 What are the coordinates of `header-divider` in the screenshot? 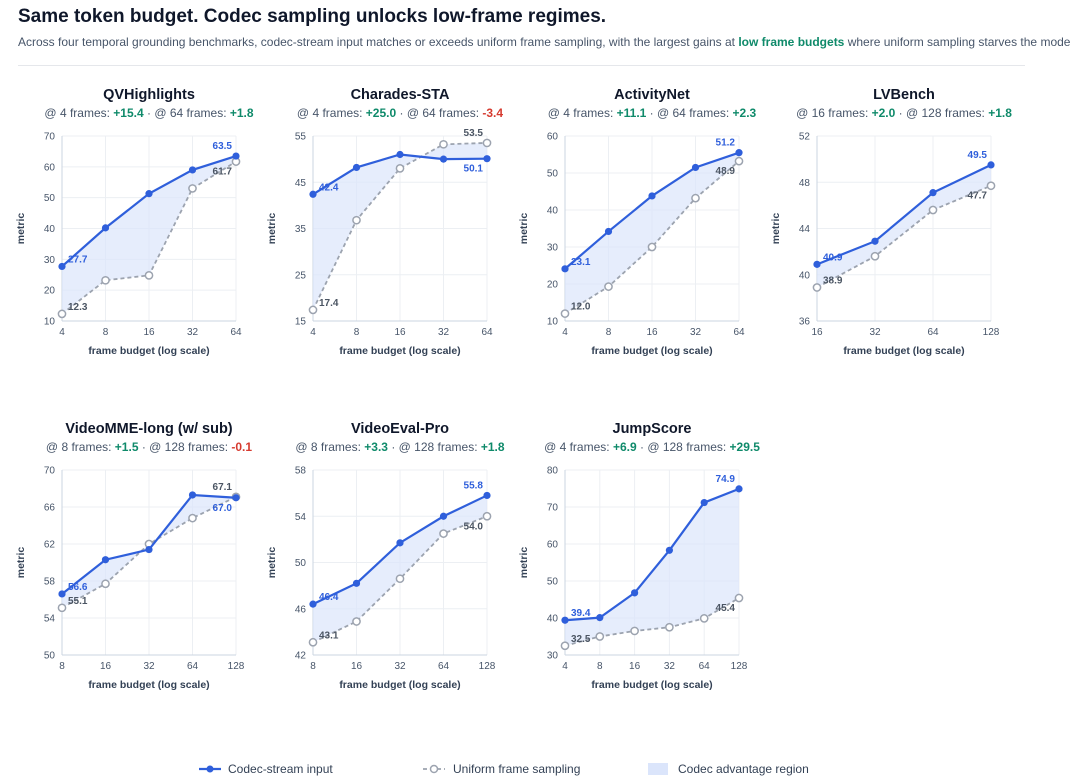 It's located at (521, 65).